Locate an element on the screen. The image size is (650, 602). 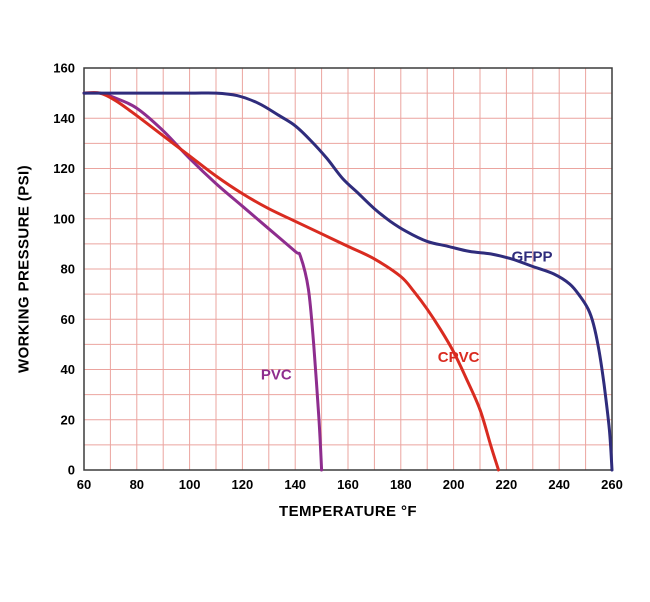
y-tick-label: 0 is located at coordinates (71, 470).